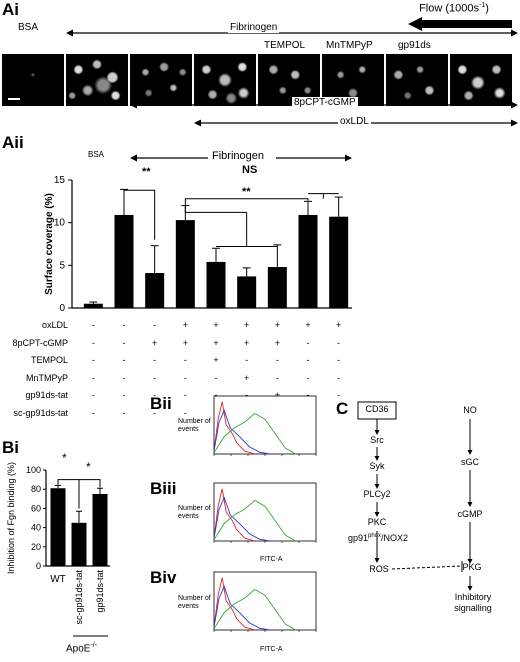 This screenshot has height=662, width=520. I want to click on chart-a-ylabel: Surface coverage (%), so click(49, 244).